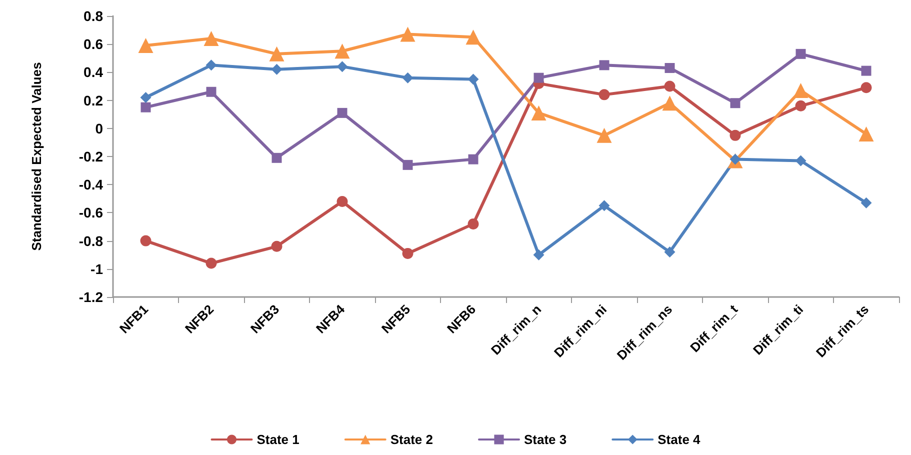 Image resolution: width=911 pixels, height=455 pixels. Describe the element at coordinates (278, 439) in the screenshot. I see `legend-label: State 1` at that location.